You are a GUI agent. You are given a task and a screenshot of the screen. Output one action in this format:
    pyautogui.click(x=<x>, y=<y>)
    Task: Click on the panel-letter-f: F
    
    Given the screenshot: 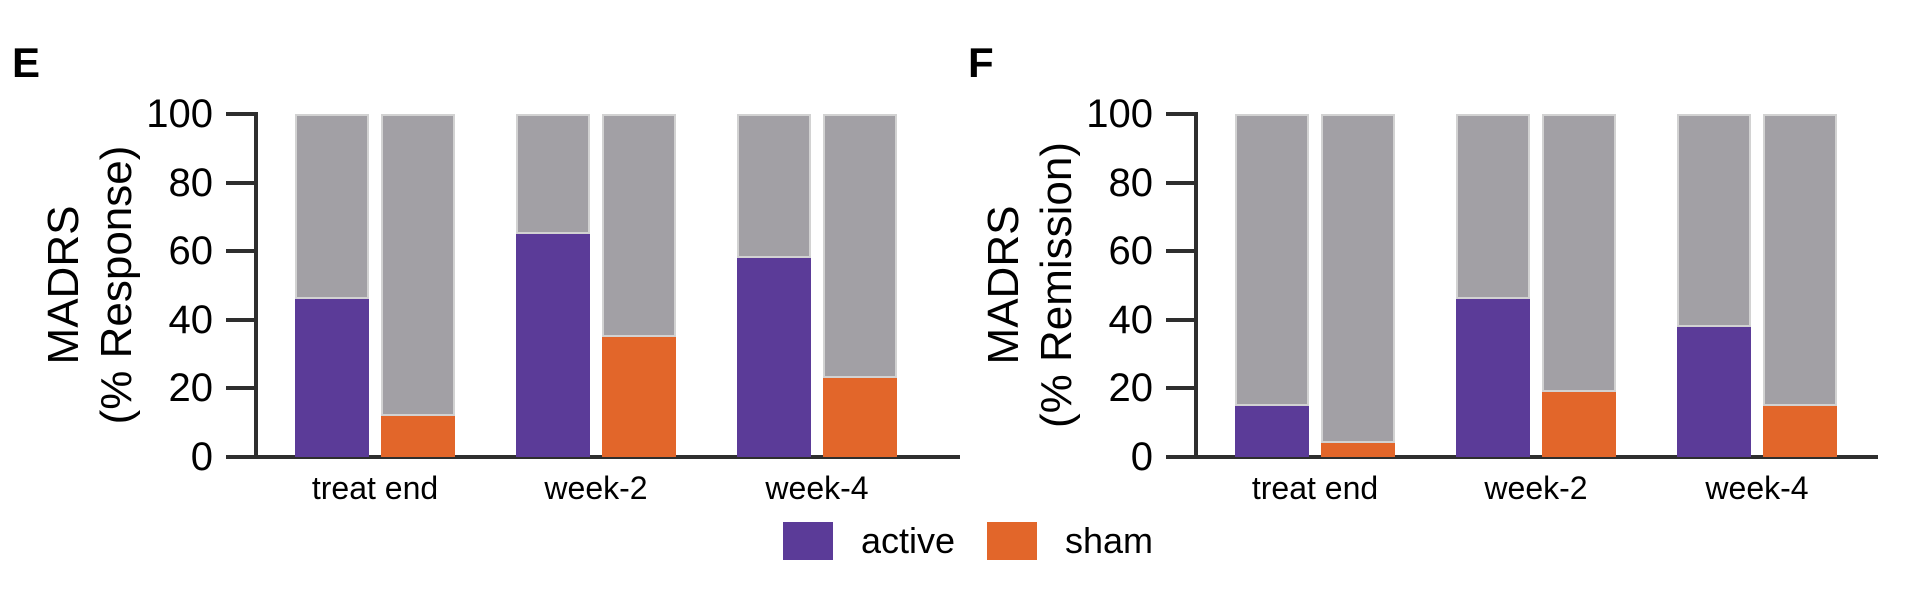 What is the action you would take?
    pyautogui.click(x=981, y=62)
    